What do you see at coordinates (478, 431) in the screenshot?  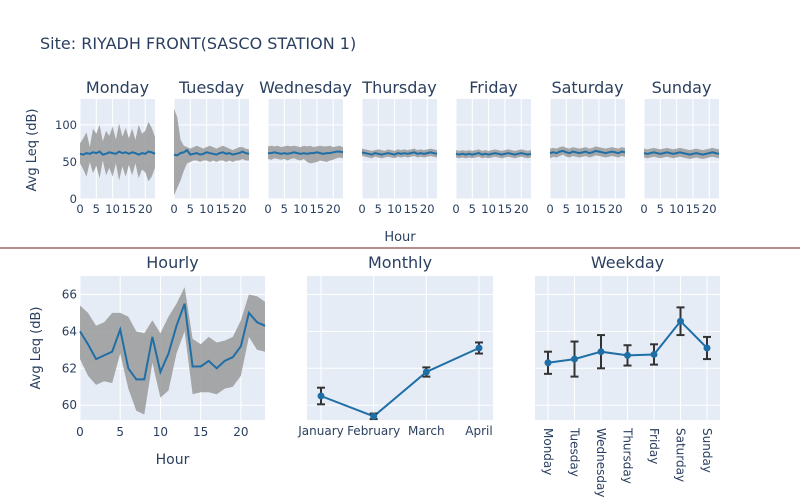 I see `monthly-x-tick-label: April` at bounding box center [478, 431].